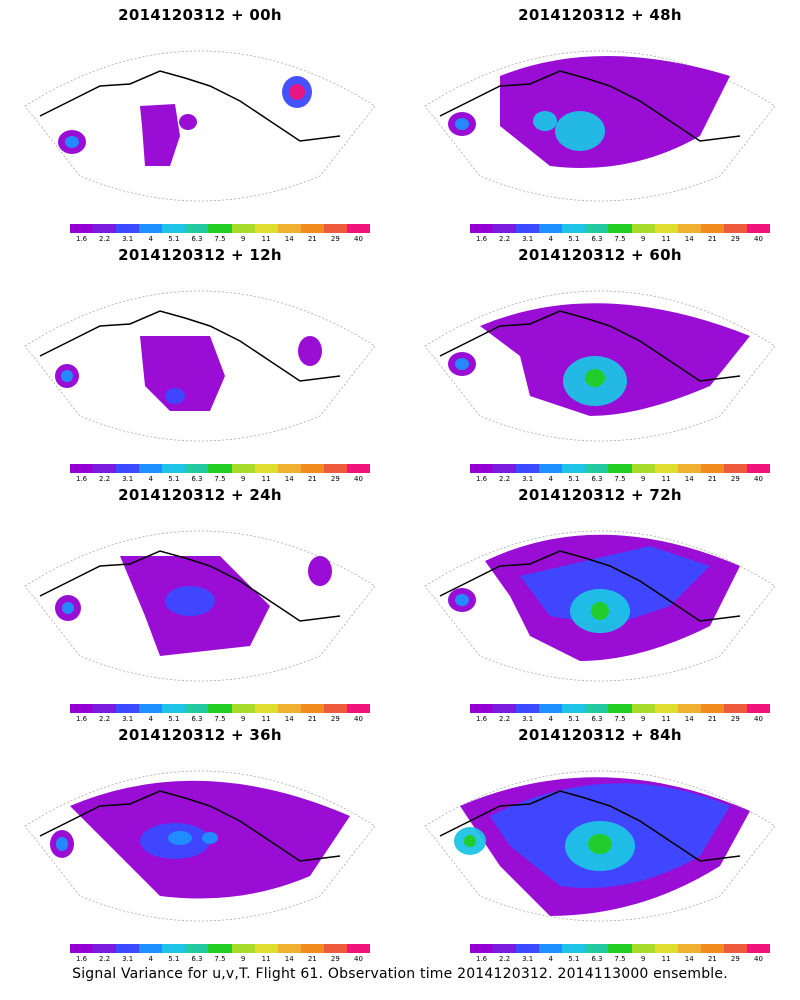 This screenshot has width=800, height=1000. I want to click on map-12h, so click(200, 366).